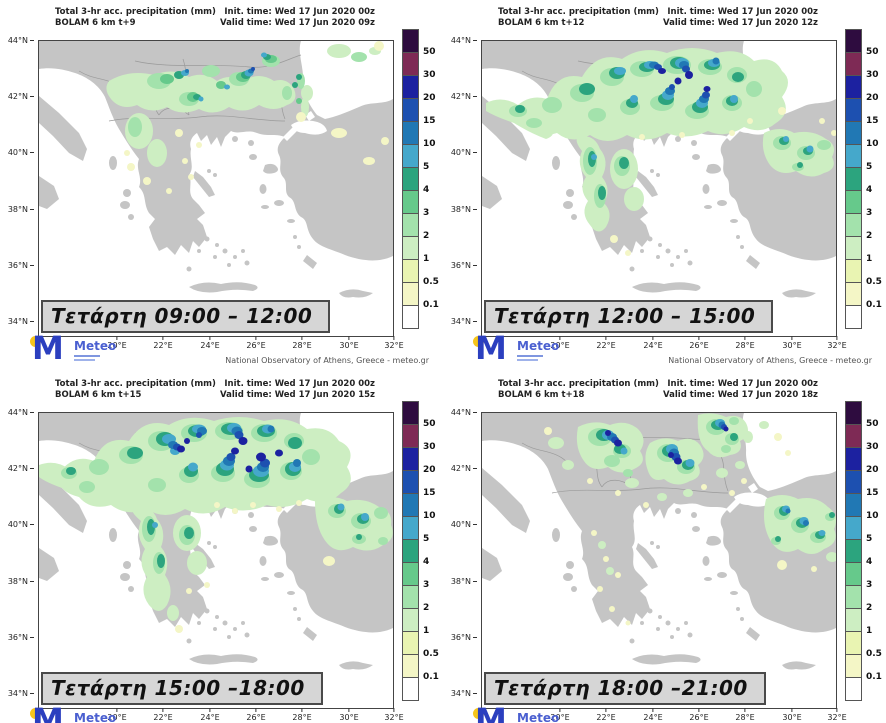 This screenshot has height=723, width=886. What do you see at coordinates (740, 395) in the screenshot?
I see `valid-time: Valid time: Wed 17 Jun 2020 18z` at bounding box center [740, 395].